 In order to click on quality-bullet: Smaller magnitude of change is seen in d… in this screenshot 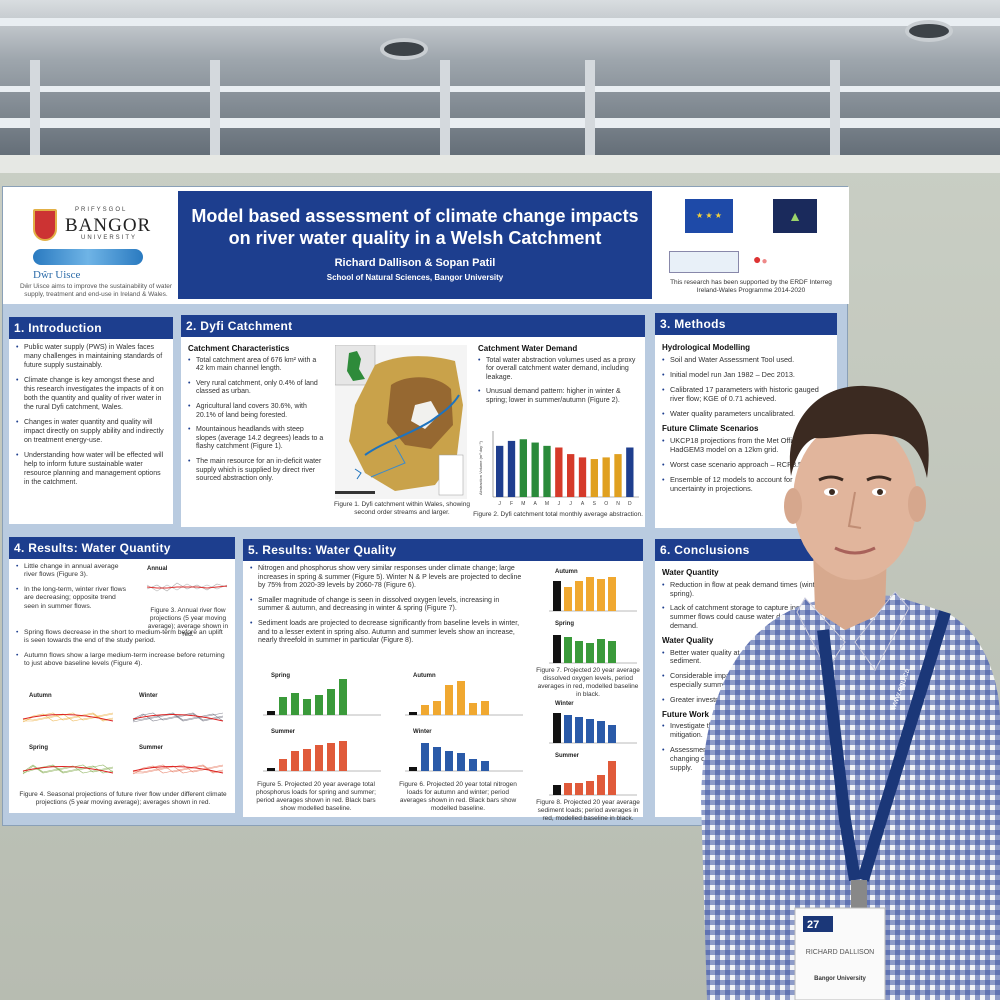, I will do `click(387, 605)`.